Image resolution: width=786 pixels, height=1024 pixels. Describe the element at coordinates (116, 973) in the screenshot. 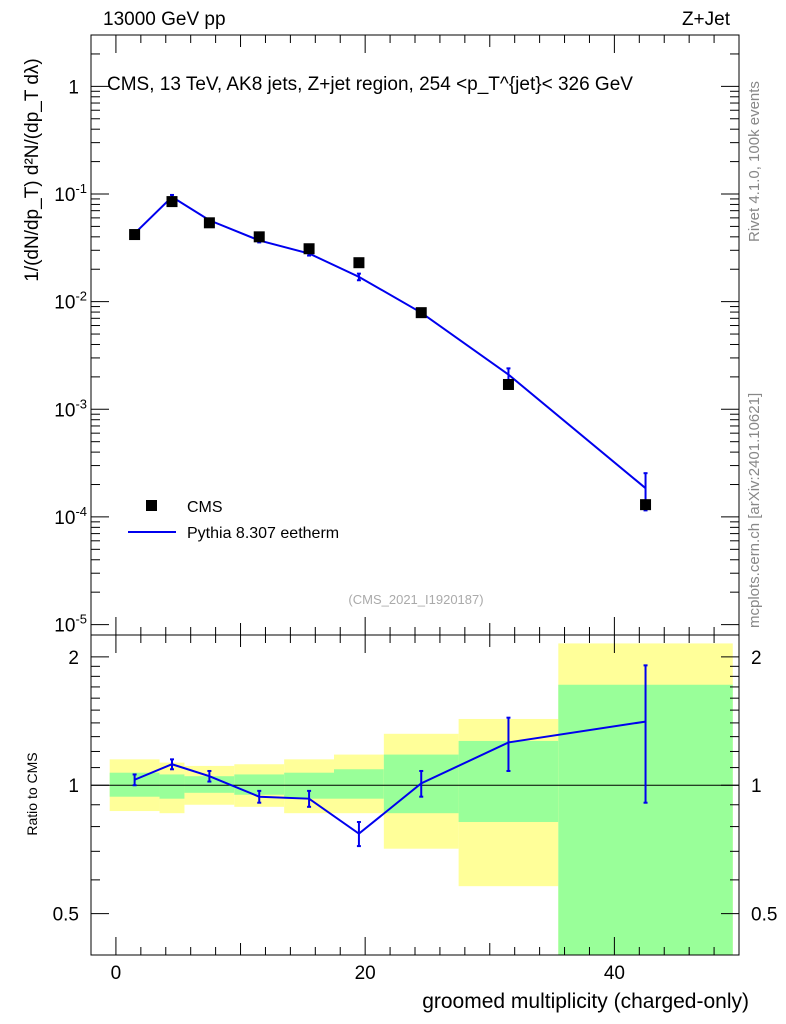

I see `x-tick-label: 0` at that location.